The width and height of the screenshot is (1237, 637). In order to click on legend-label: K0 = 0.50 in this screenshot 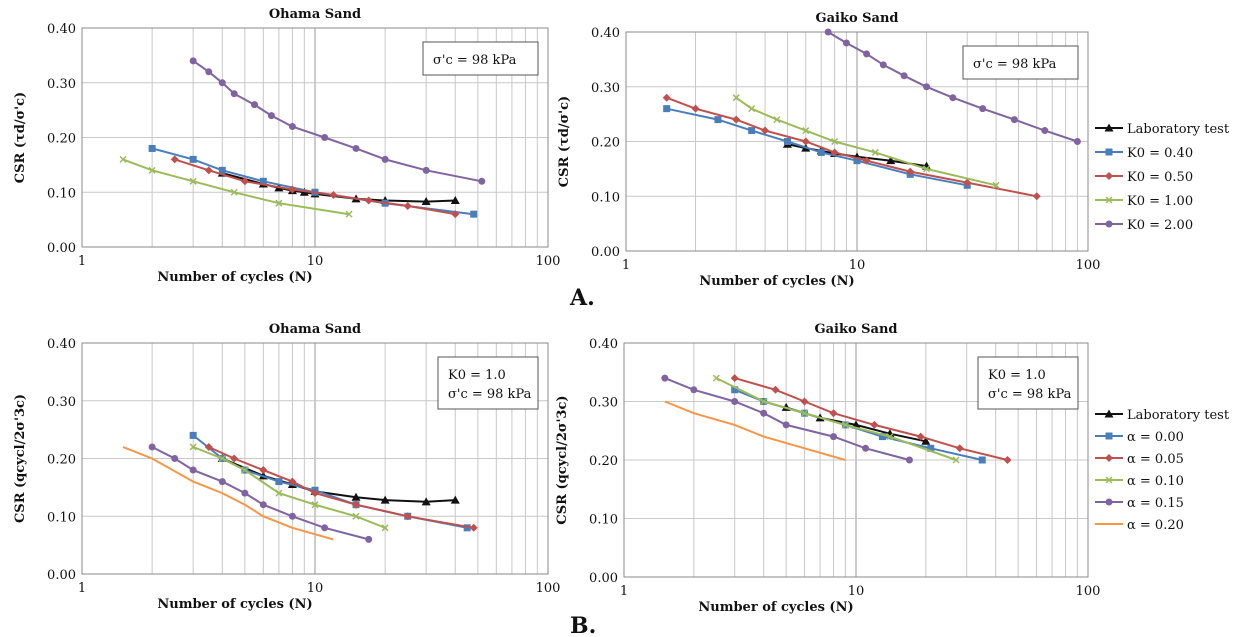, I will do `click(1160, 177)`.